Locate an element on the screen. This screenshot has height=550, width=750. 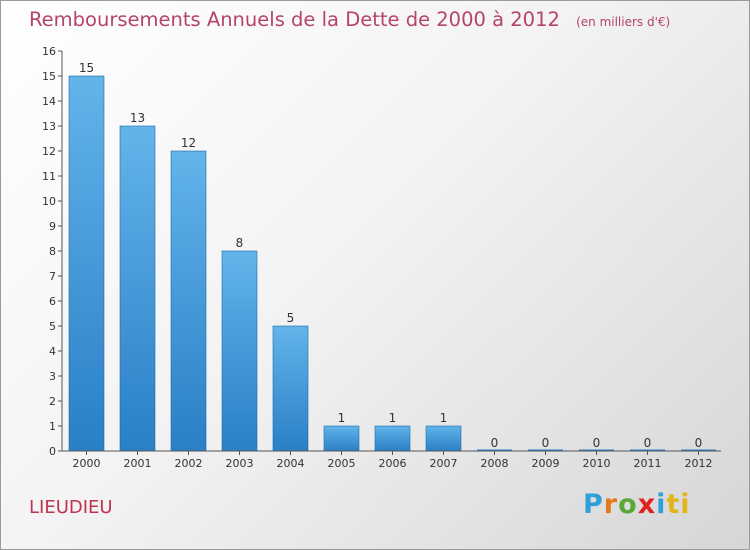
y-tick-label: 11 is located at coordinates (49, 176).